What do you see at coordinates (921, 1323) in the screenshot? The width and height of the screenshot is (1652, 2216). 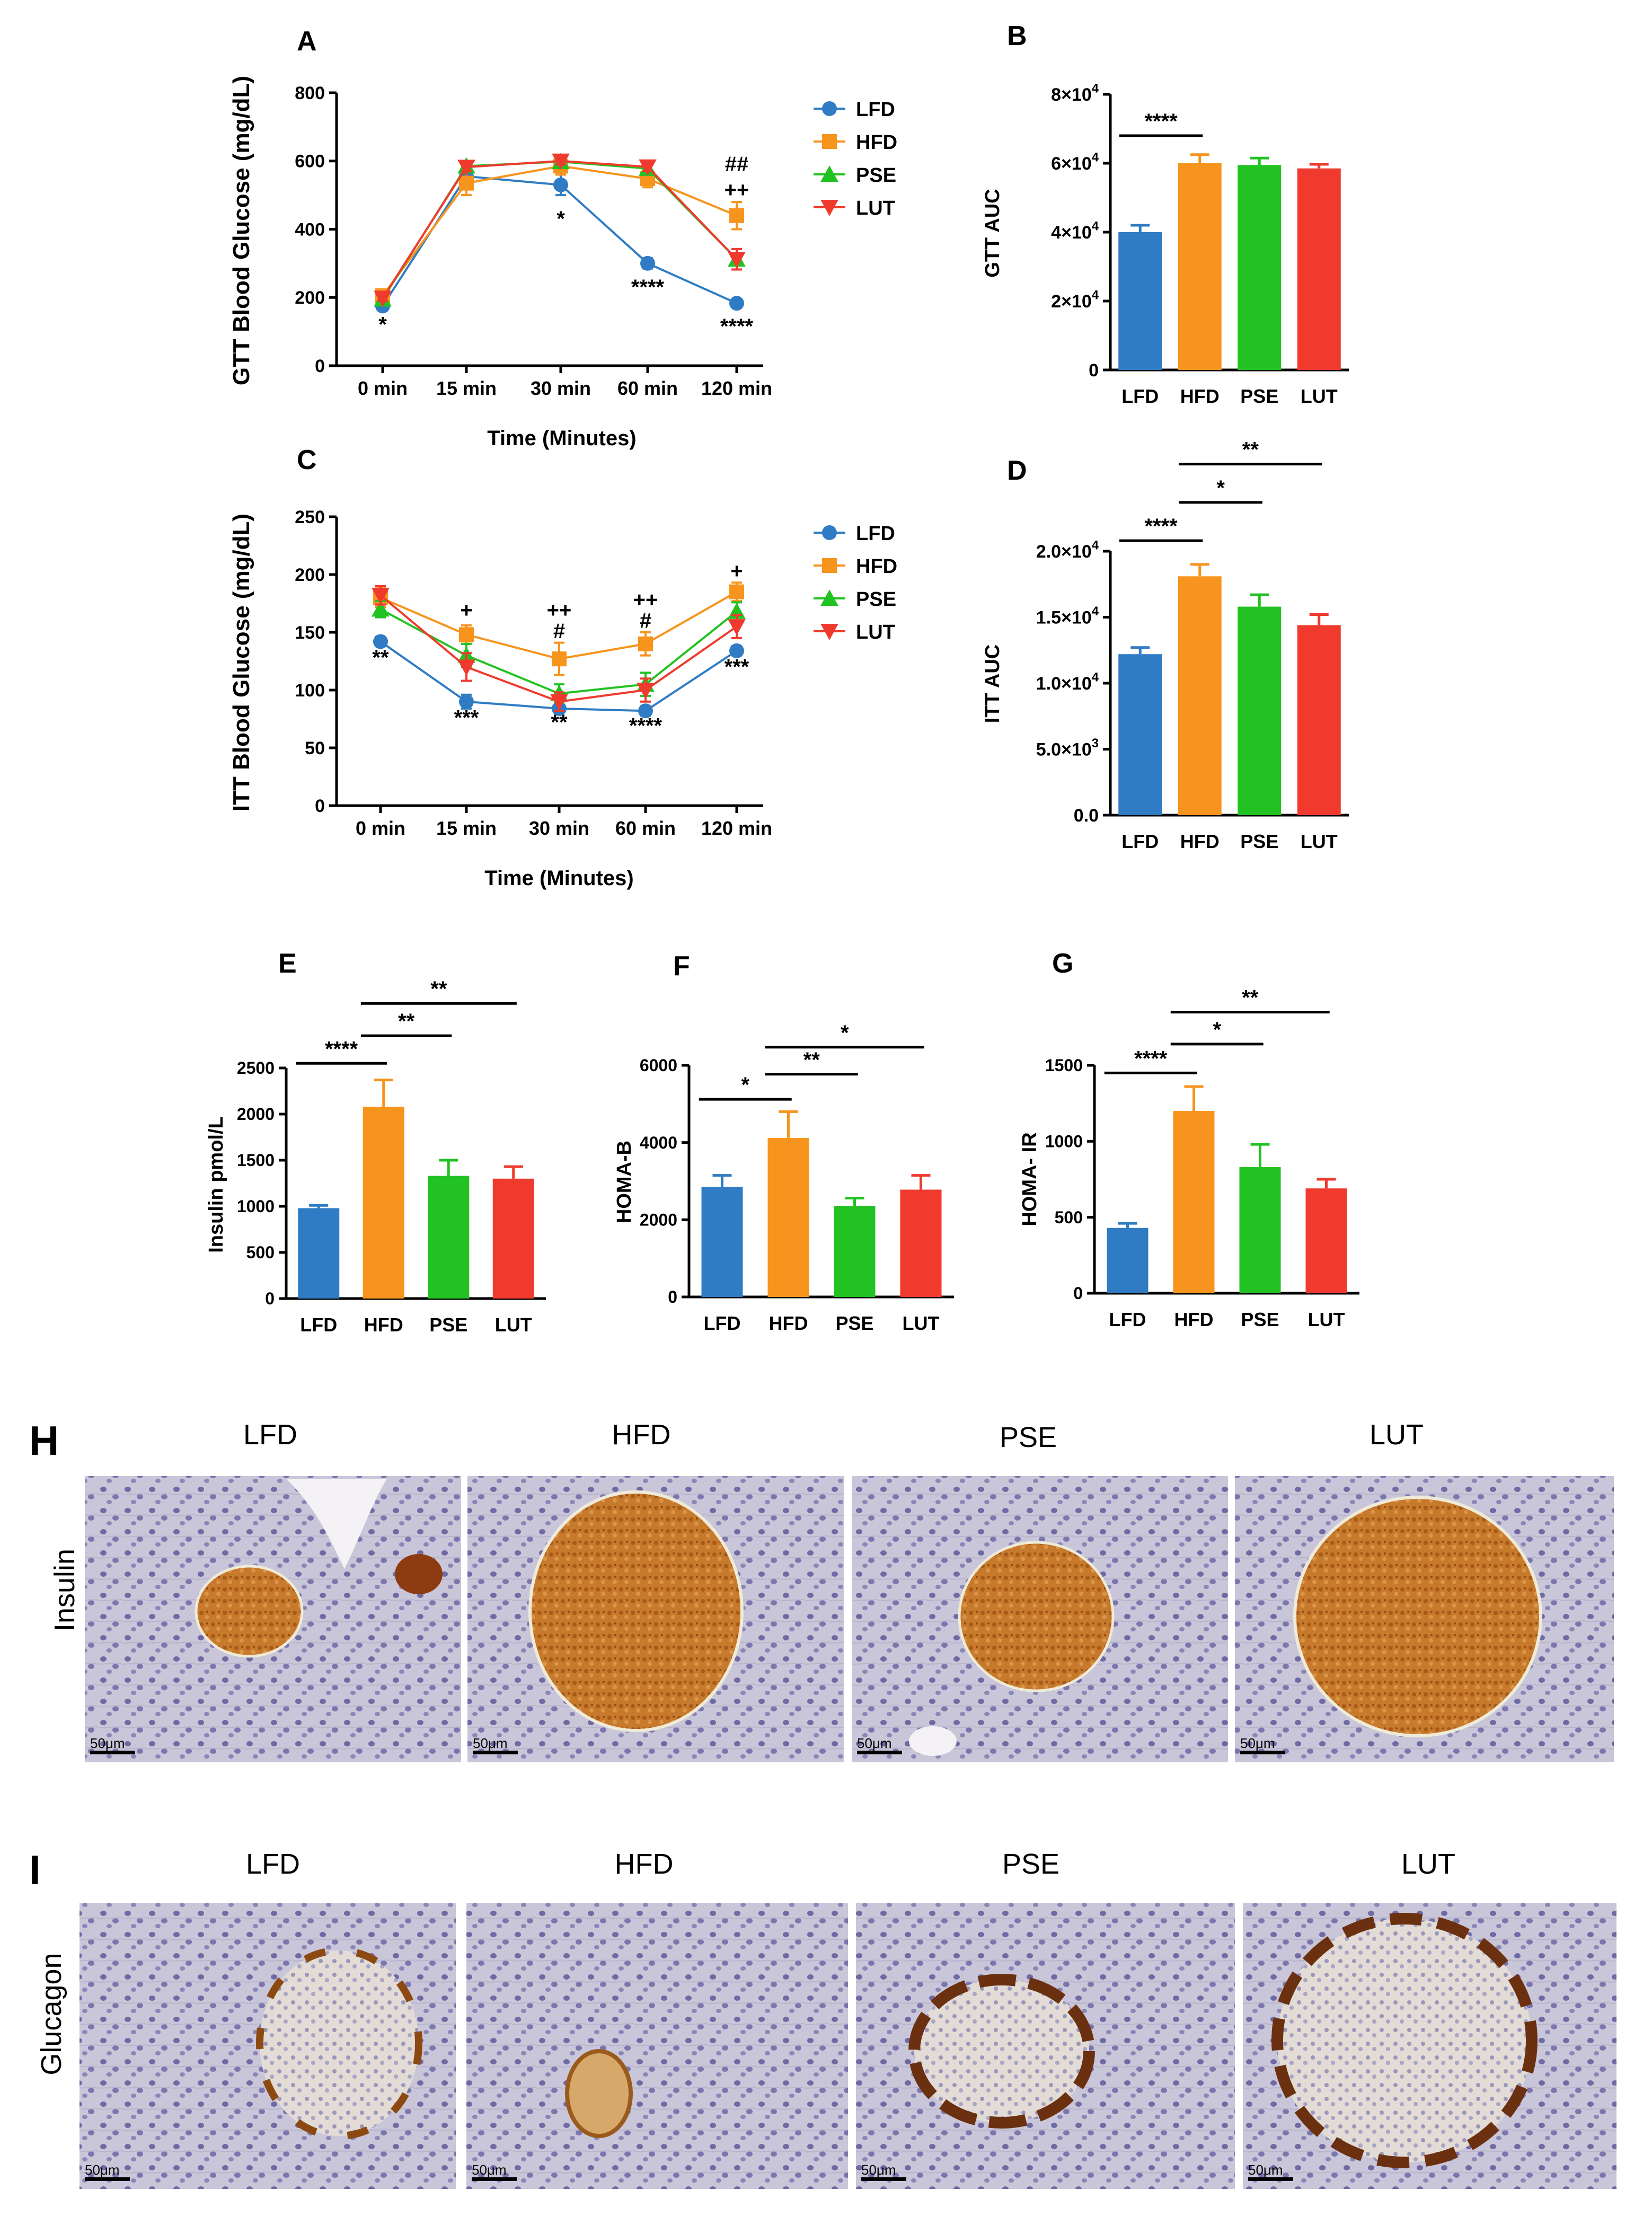 I see `panel-f-x-tick-label: LUT` at bounding box center [921, 1323].